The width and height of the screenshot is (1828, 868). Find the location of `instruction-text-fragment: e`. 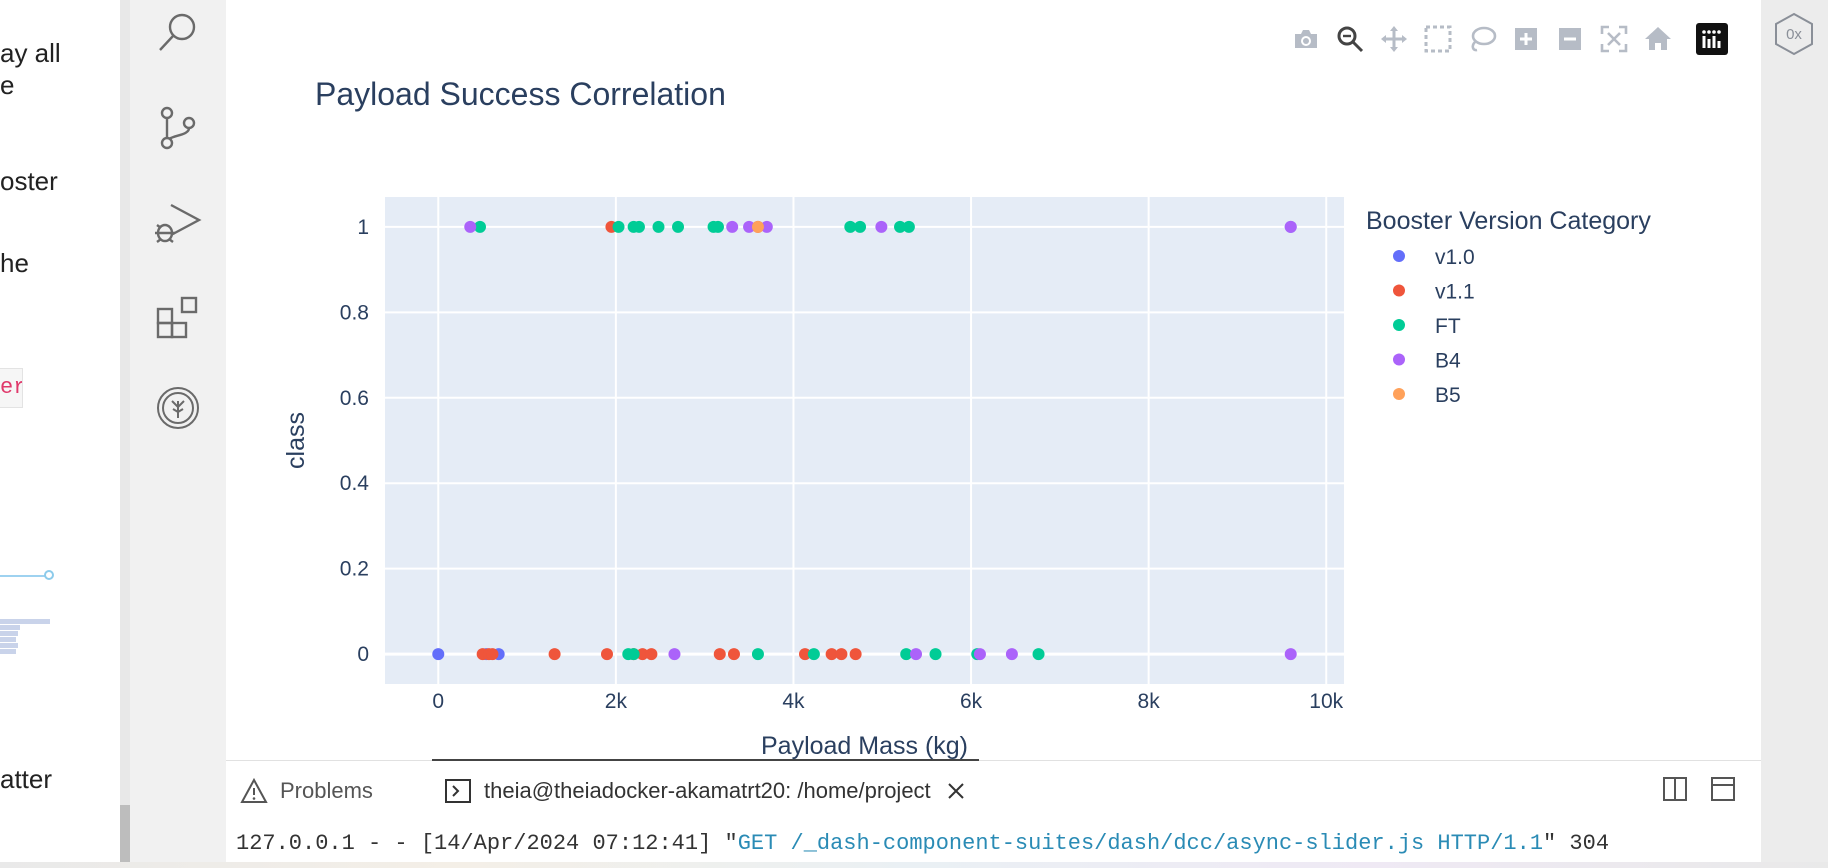

instruction-text-fragment: e is located at coordinates (7, 85).